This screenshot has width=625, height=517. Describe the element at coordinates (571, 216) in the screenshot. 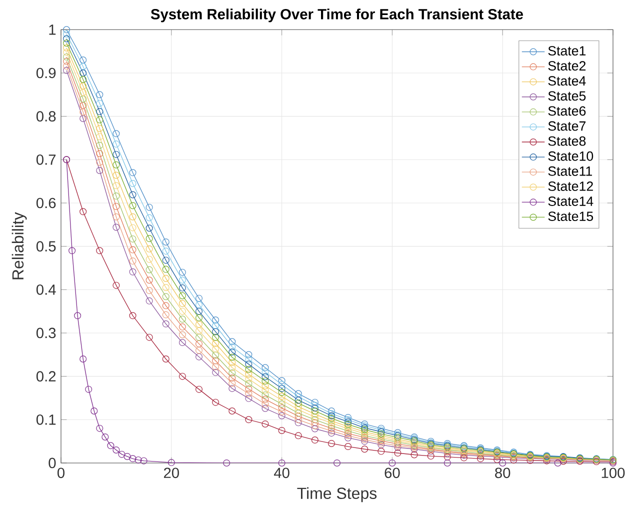

I see `legend-label: State15` at that location.